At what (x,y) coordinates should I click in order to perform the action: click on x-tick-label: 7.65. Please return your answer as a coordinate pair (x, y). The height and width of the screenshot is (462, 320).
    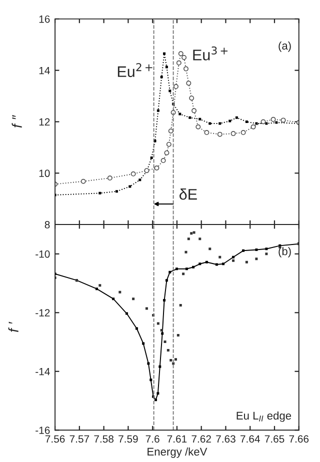
    Looking at the image, I should click on (274, 439).